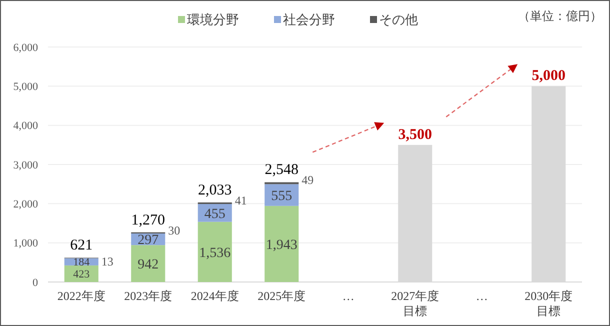 This screenshot has width=610, height=326. What do you see at coordinates (25, 244) in the screenshot?
I see `y-tick-label: 1,000` at bounding box center [25, 244].